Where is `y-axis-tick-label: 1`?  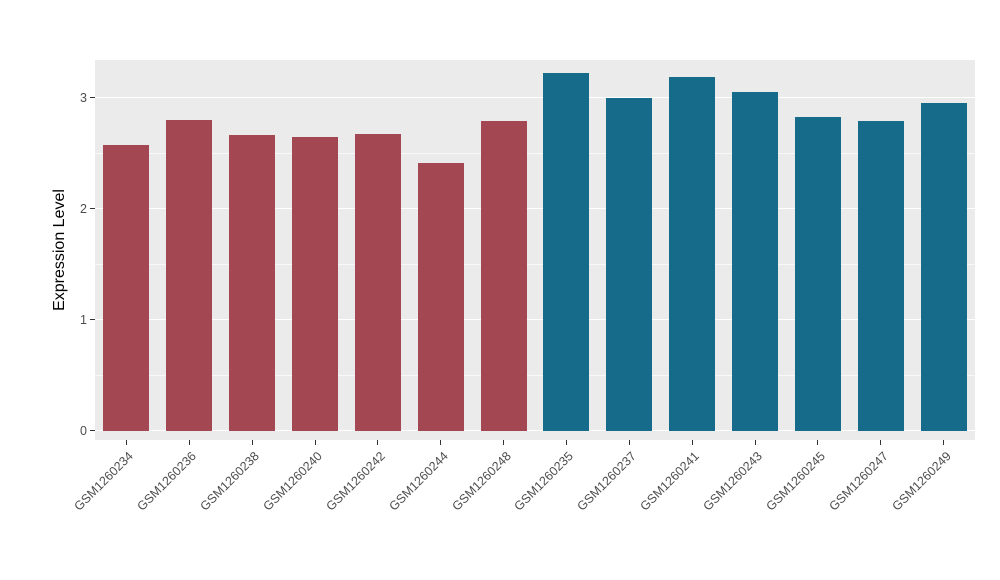
y-axis-tick-label: 1 is located at coordinates (83, 319).